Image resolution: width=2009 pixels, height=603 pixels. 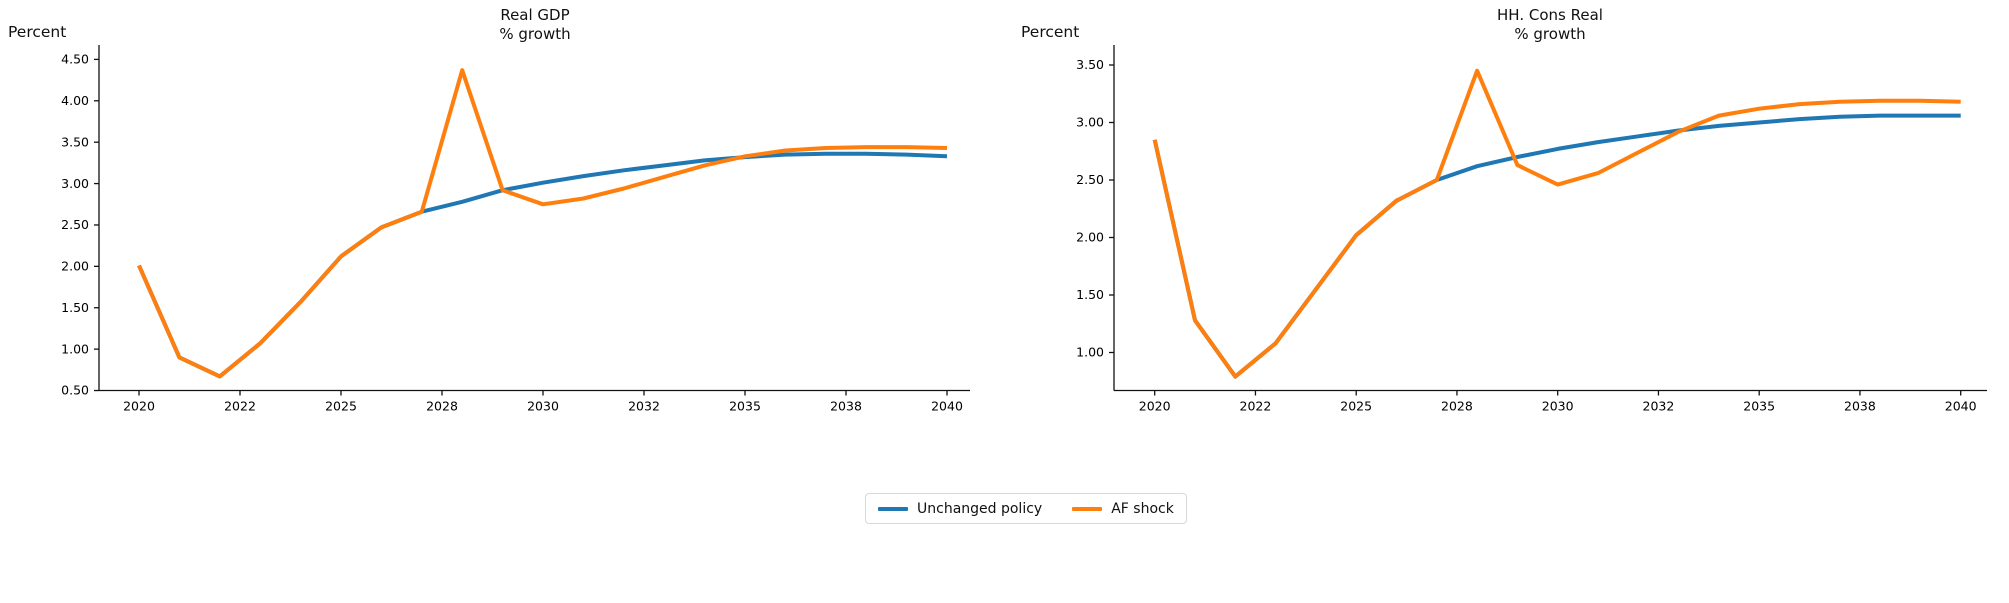 I want to click on chart-title: Real GDP % growth, so click(x=535, y=25).